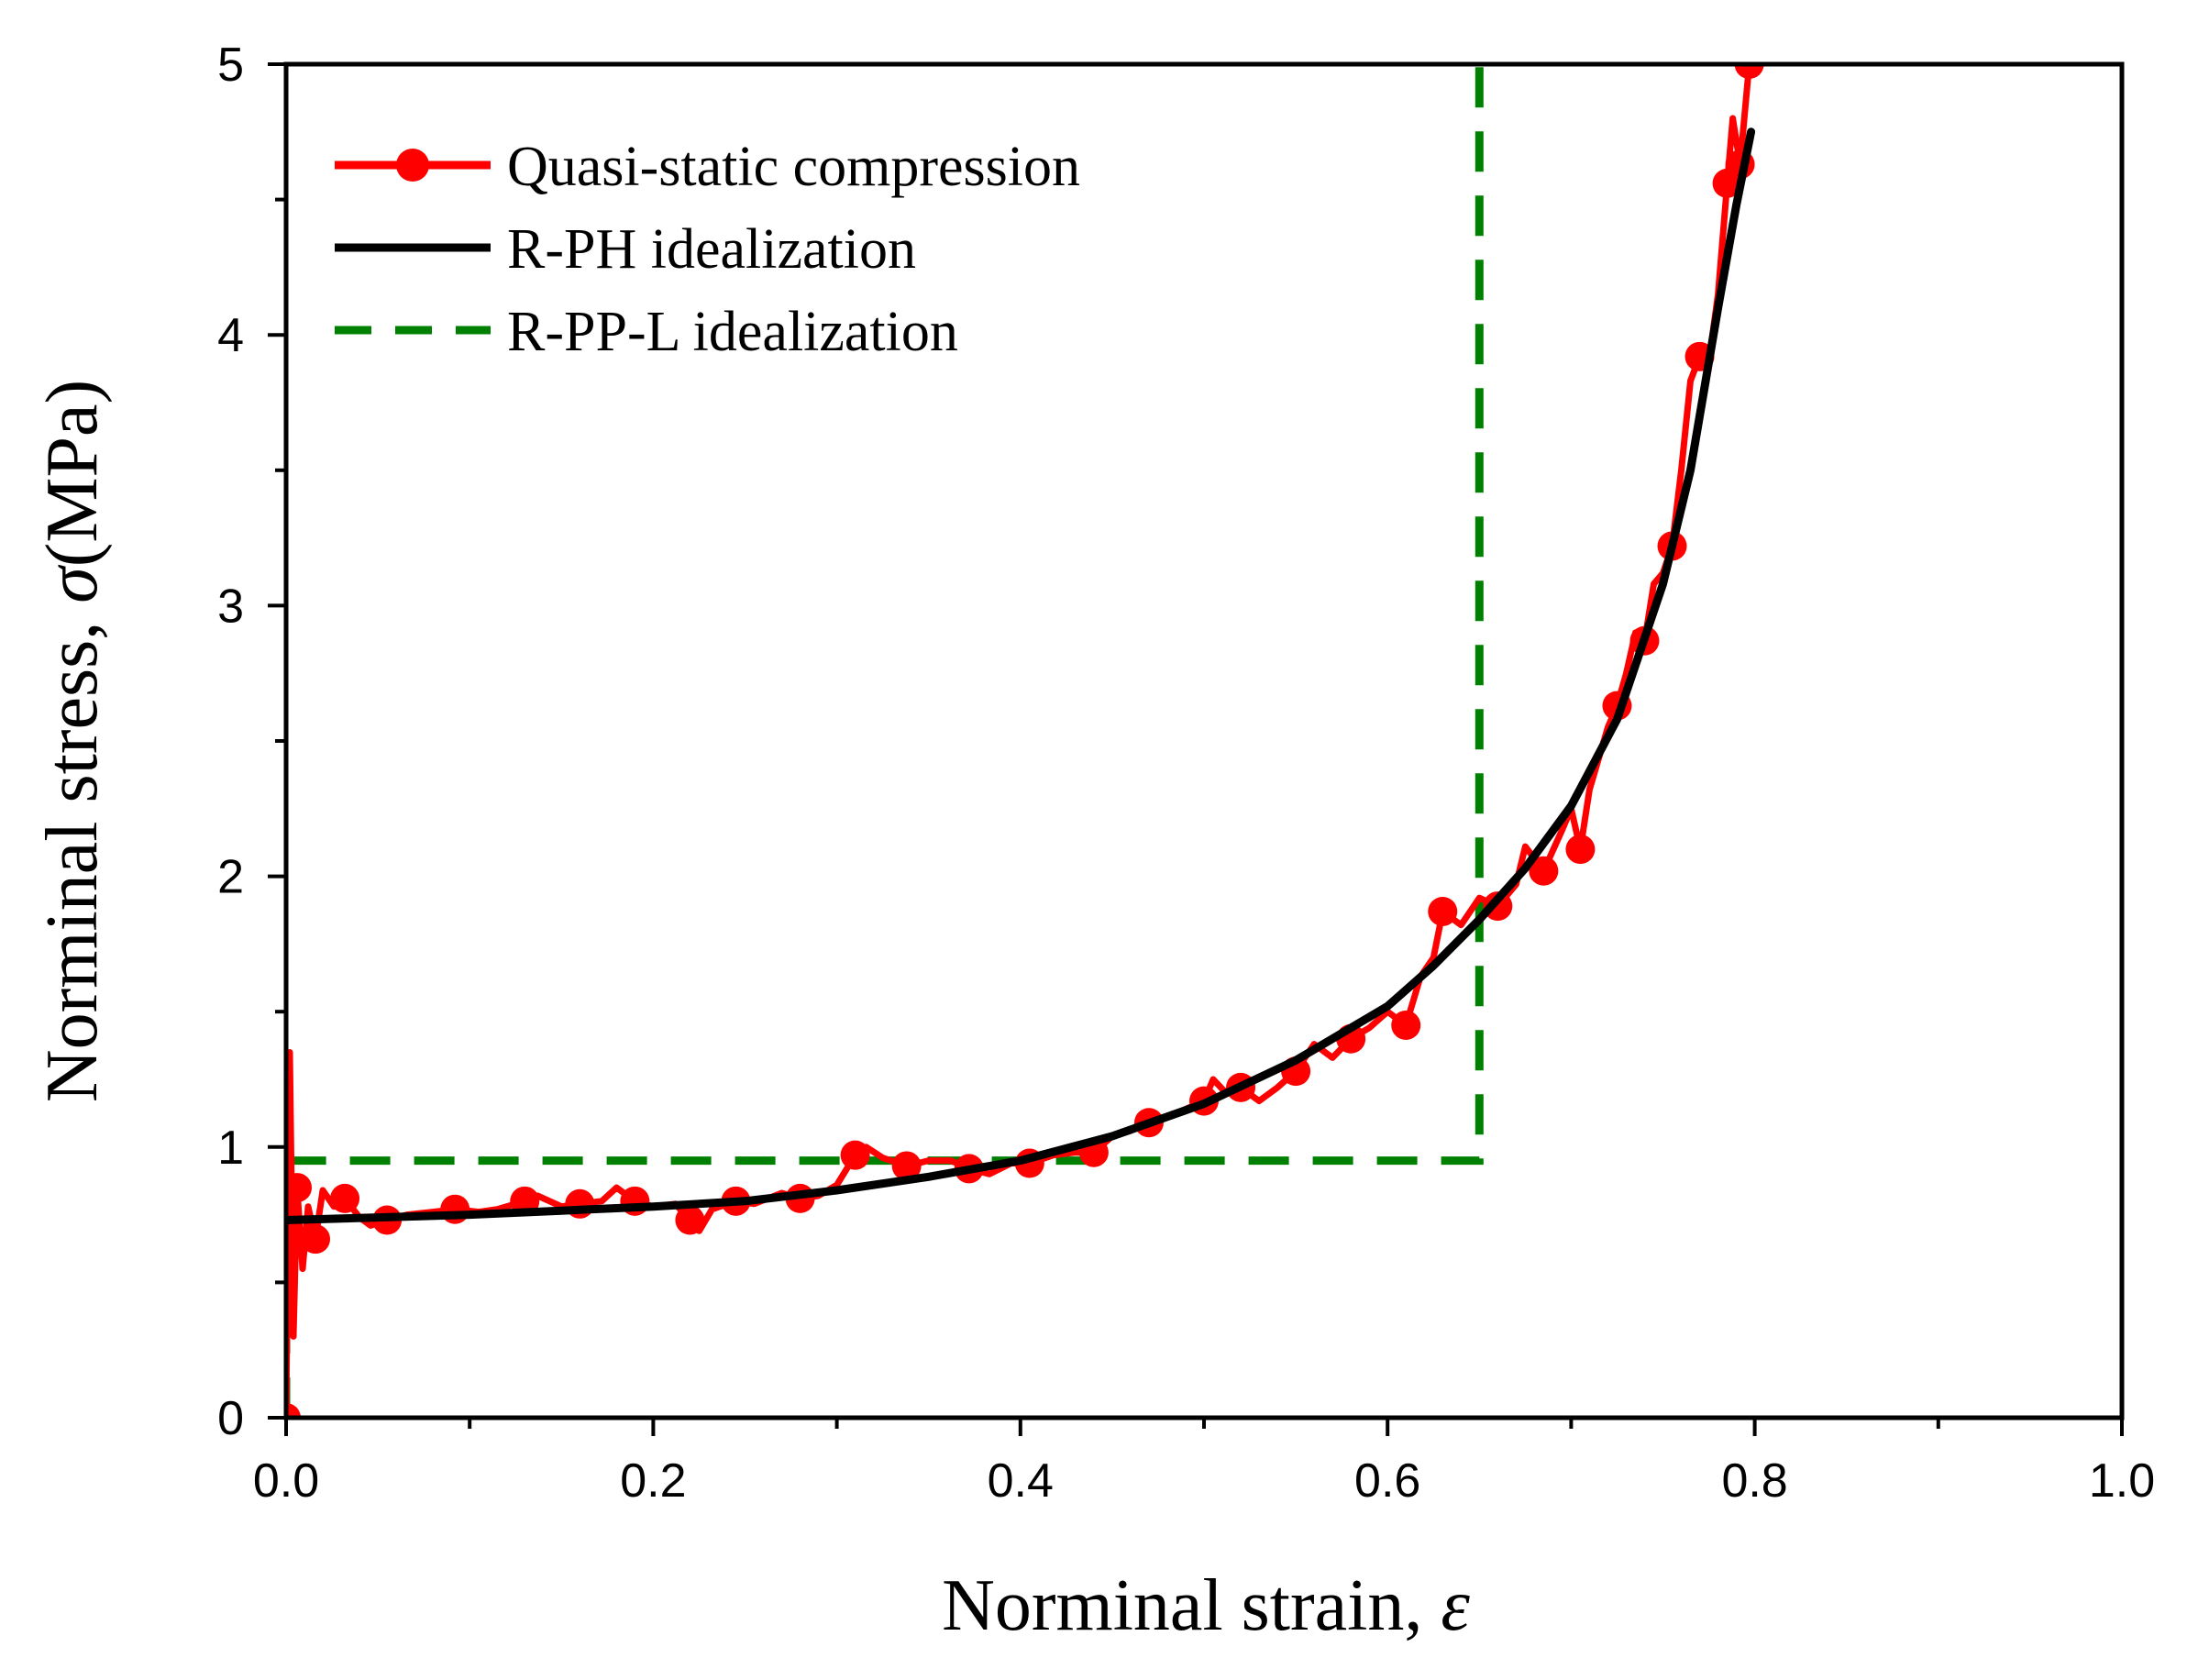 The width and height of the screenshot is (2187, 1680). I want to click on y-tick-label: 1, so click(231, 1148).